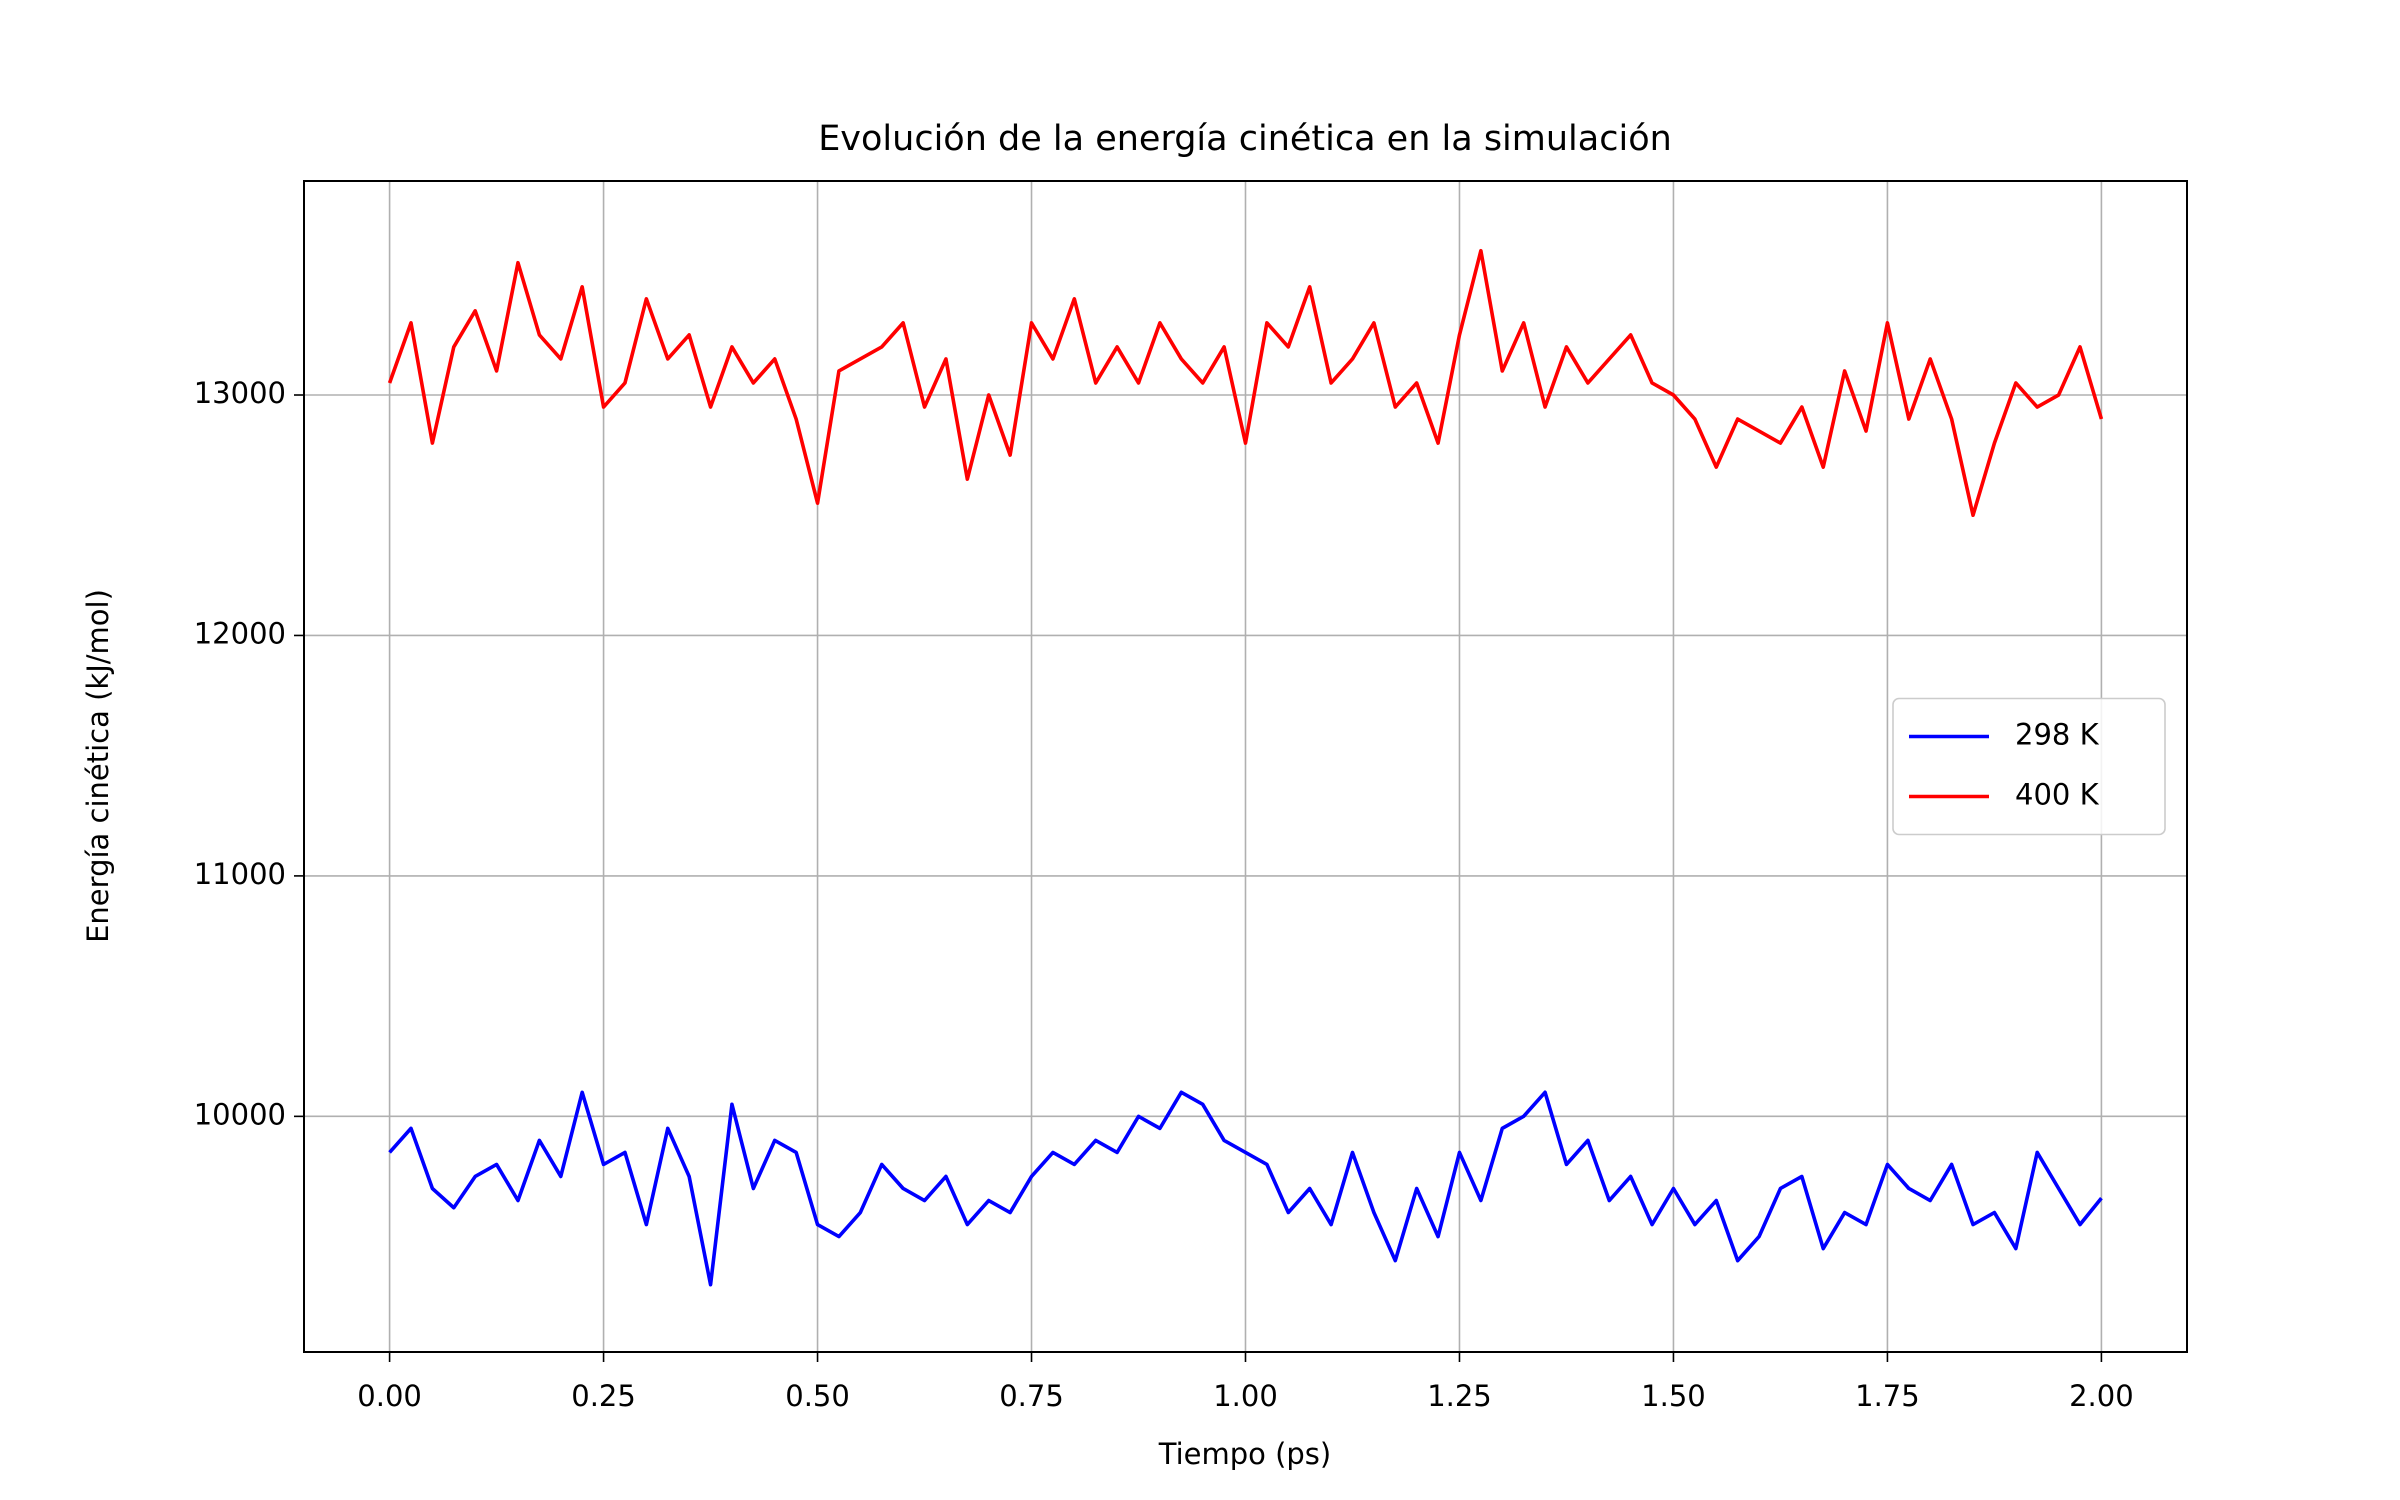  What do you see at coordinates (2101, 1396) in the screenshot?
I see `x-tick-label: 2.00` at bounding box center [2101, 1396].